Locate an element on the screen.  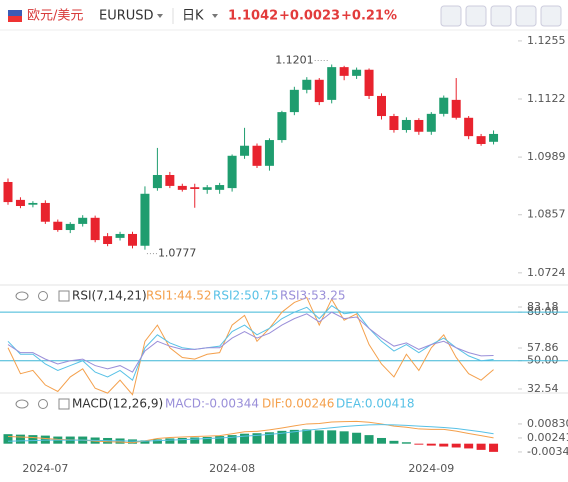
y-tick-label: 1.1255 is located at coordinates (546, 40).